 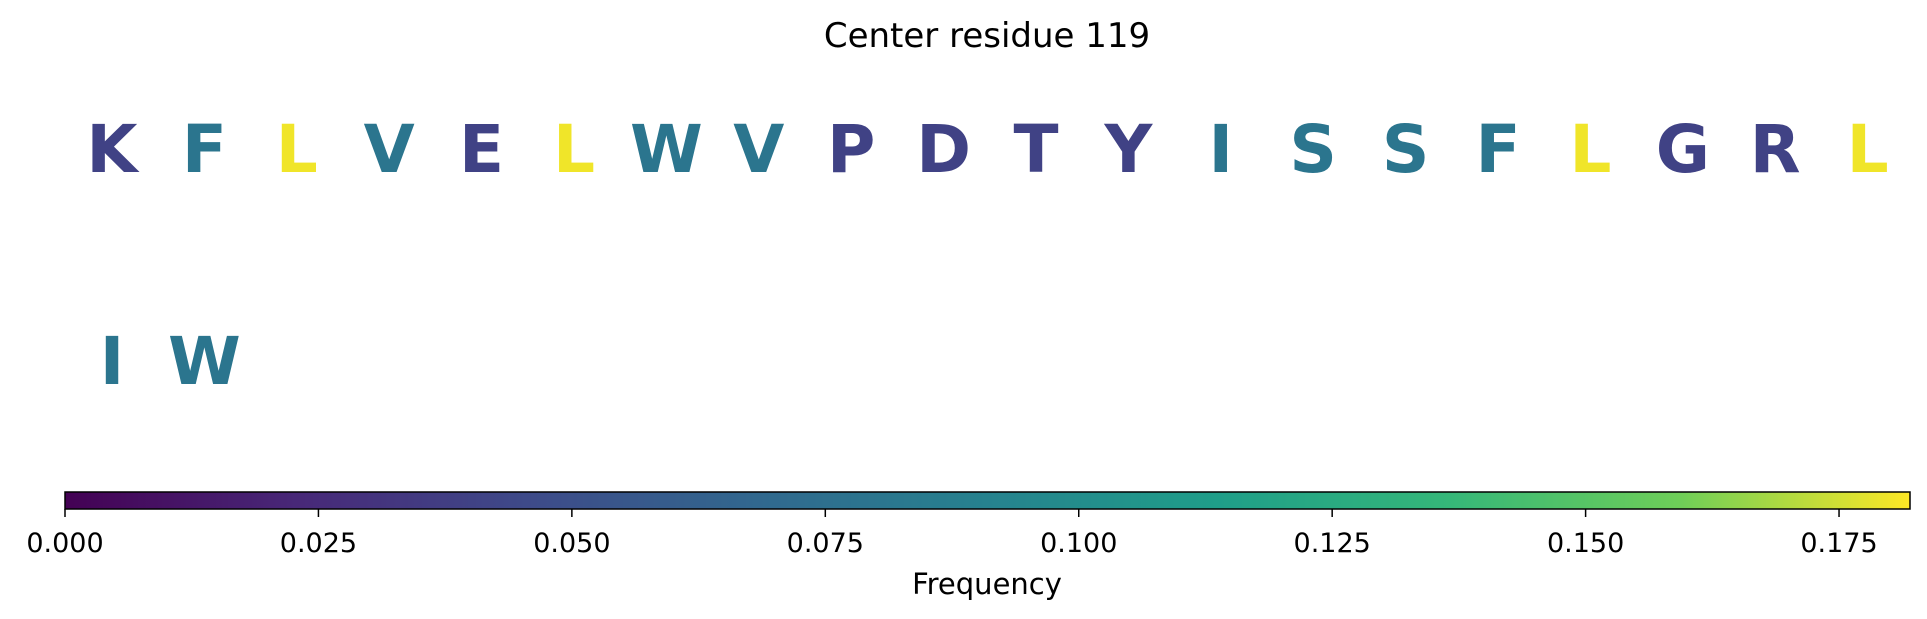 I want to click on residue-letter: K, so click(x=113, y=149).